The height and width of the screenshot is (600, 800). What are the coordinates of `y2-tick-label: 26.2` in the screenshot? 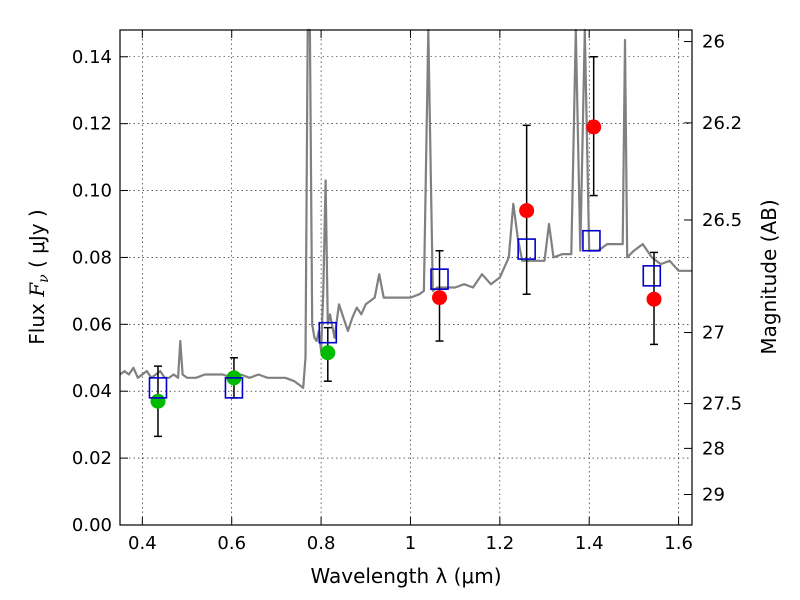 It's located at (722, 123).